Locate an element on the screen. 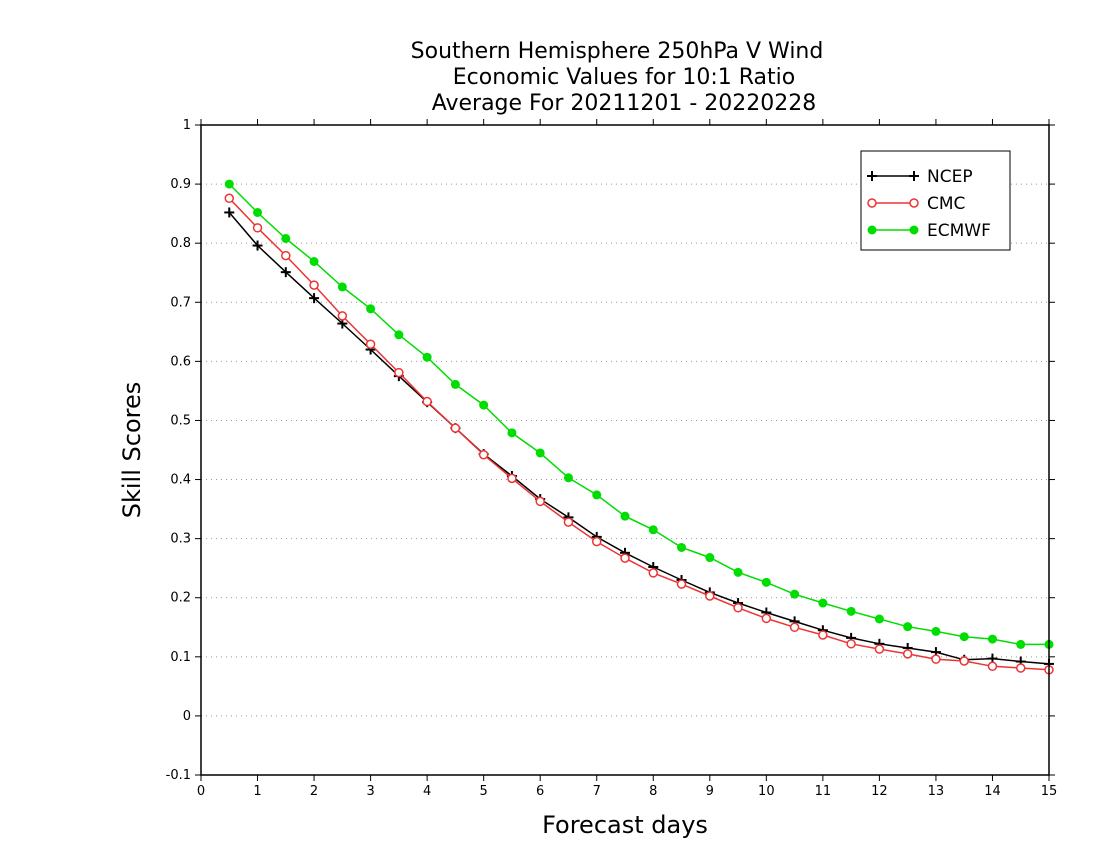 This screenshot has width=1100, height=850. y-tick-label: 0.4 is located at coordinates (180, 480).